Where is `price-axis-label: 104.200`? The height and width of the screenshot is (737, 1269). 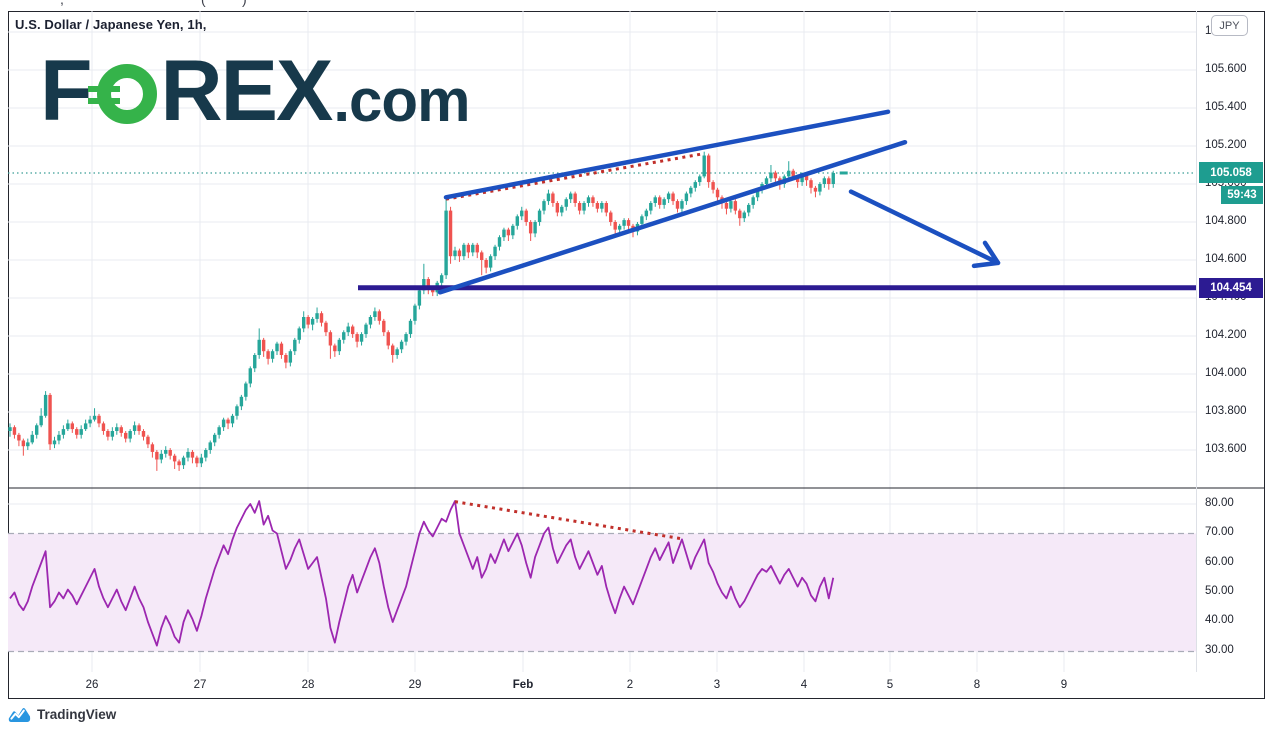
price-axis-label: 104.200 is located at coordinates (1226, 335).